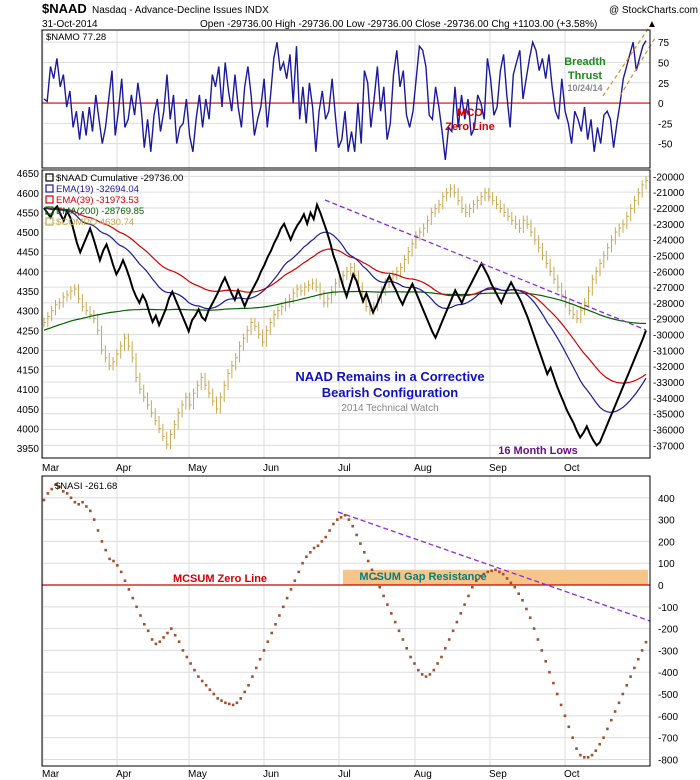 The image size is (700, 780). Describe the element at coordinates (668, 651) in the screenshot. I see `y-tick-label: -300` at that location.